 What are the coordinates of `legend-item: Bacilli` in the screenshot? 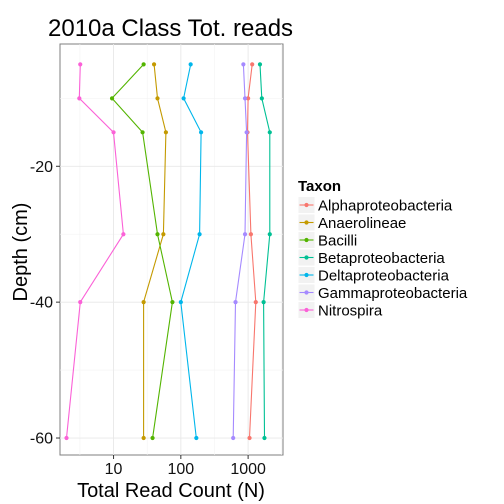 It's located at (327, 240).